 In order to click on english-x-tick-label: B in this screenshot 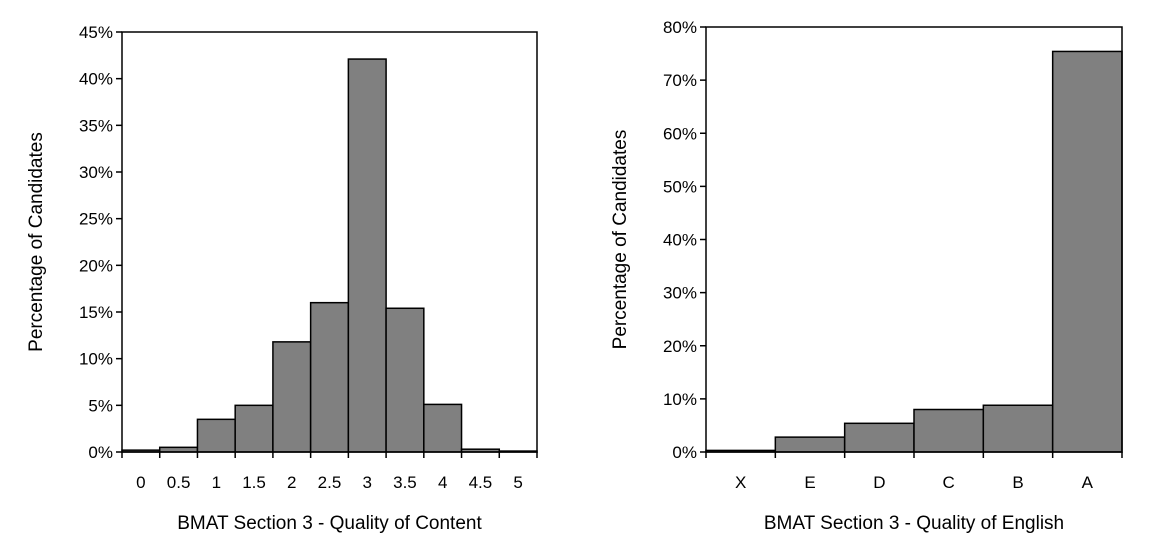, I will do `click(1017, 482)`.